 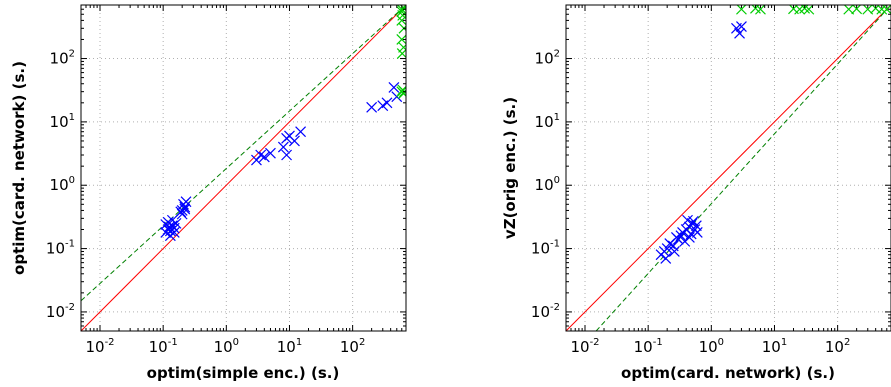 What do you see at coordinates (243, 373) in the screenshot?
I see `x-axis-label-left: optim(simple enc.) (s.)` at bounding box center [243, 373].